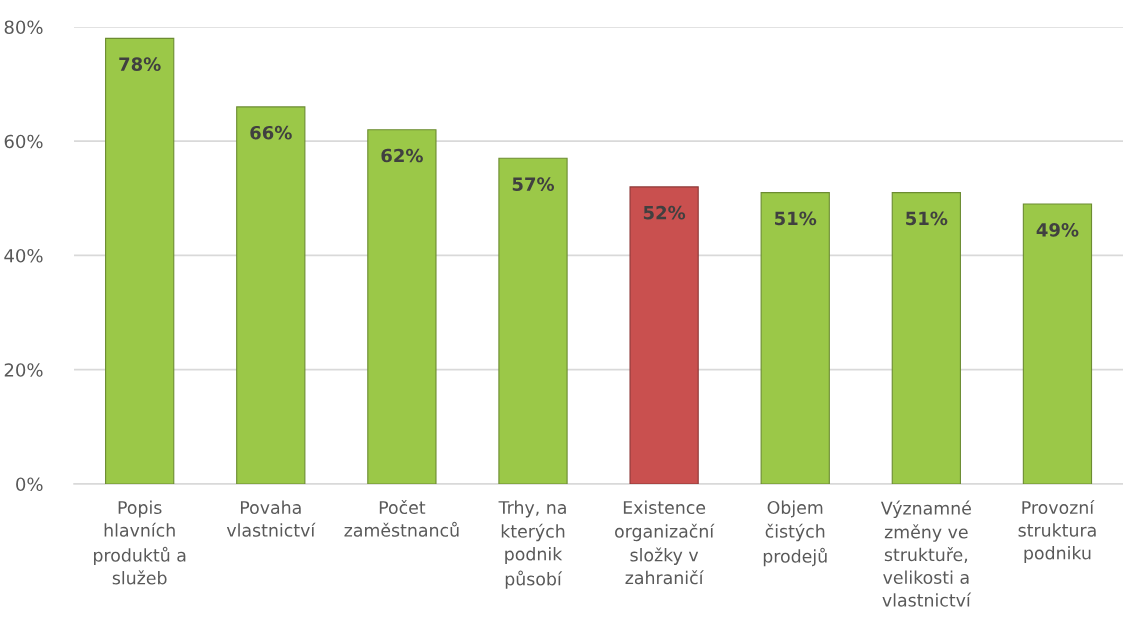 Image resolution: width=1123 pixels, height=641 pixels. What do you see at coordinates (1057, 531) in the screenshot?
I see `x-tick-label: Provozní struktura podniku` at bounding box center [1057, 531].